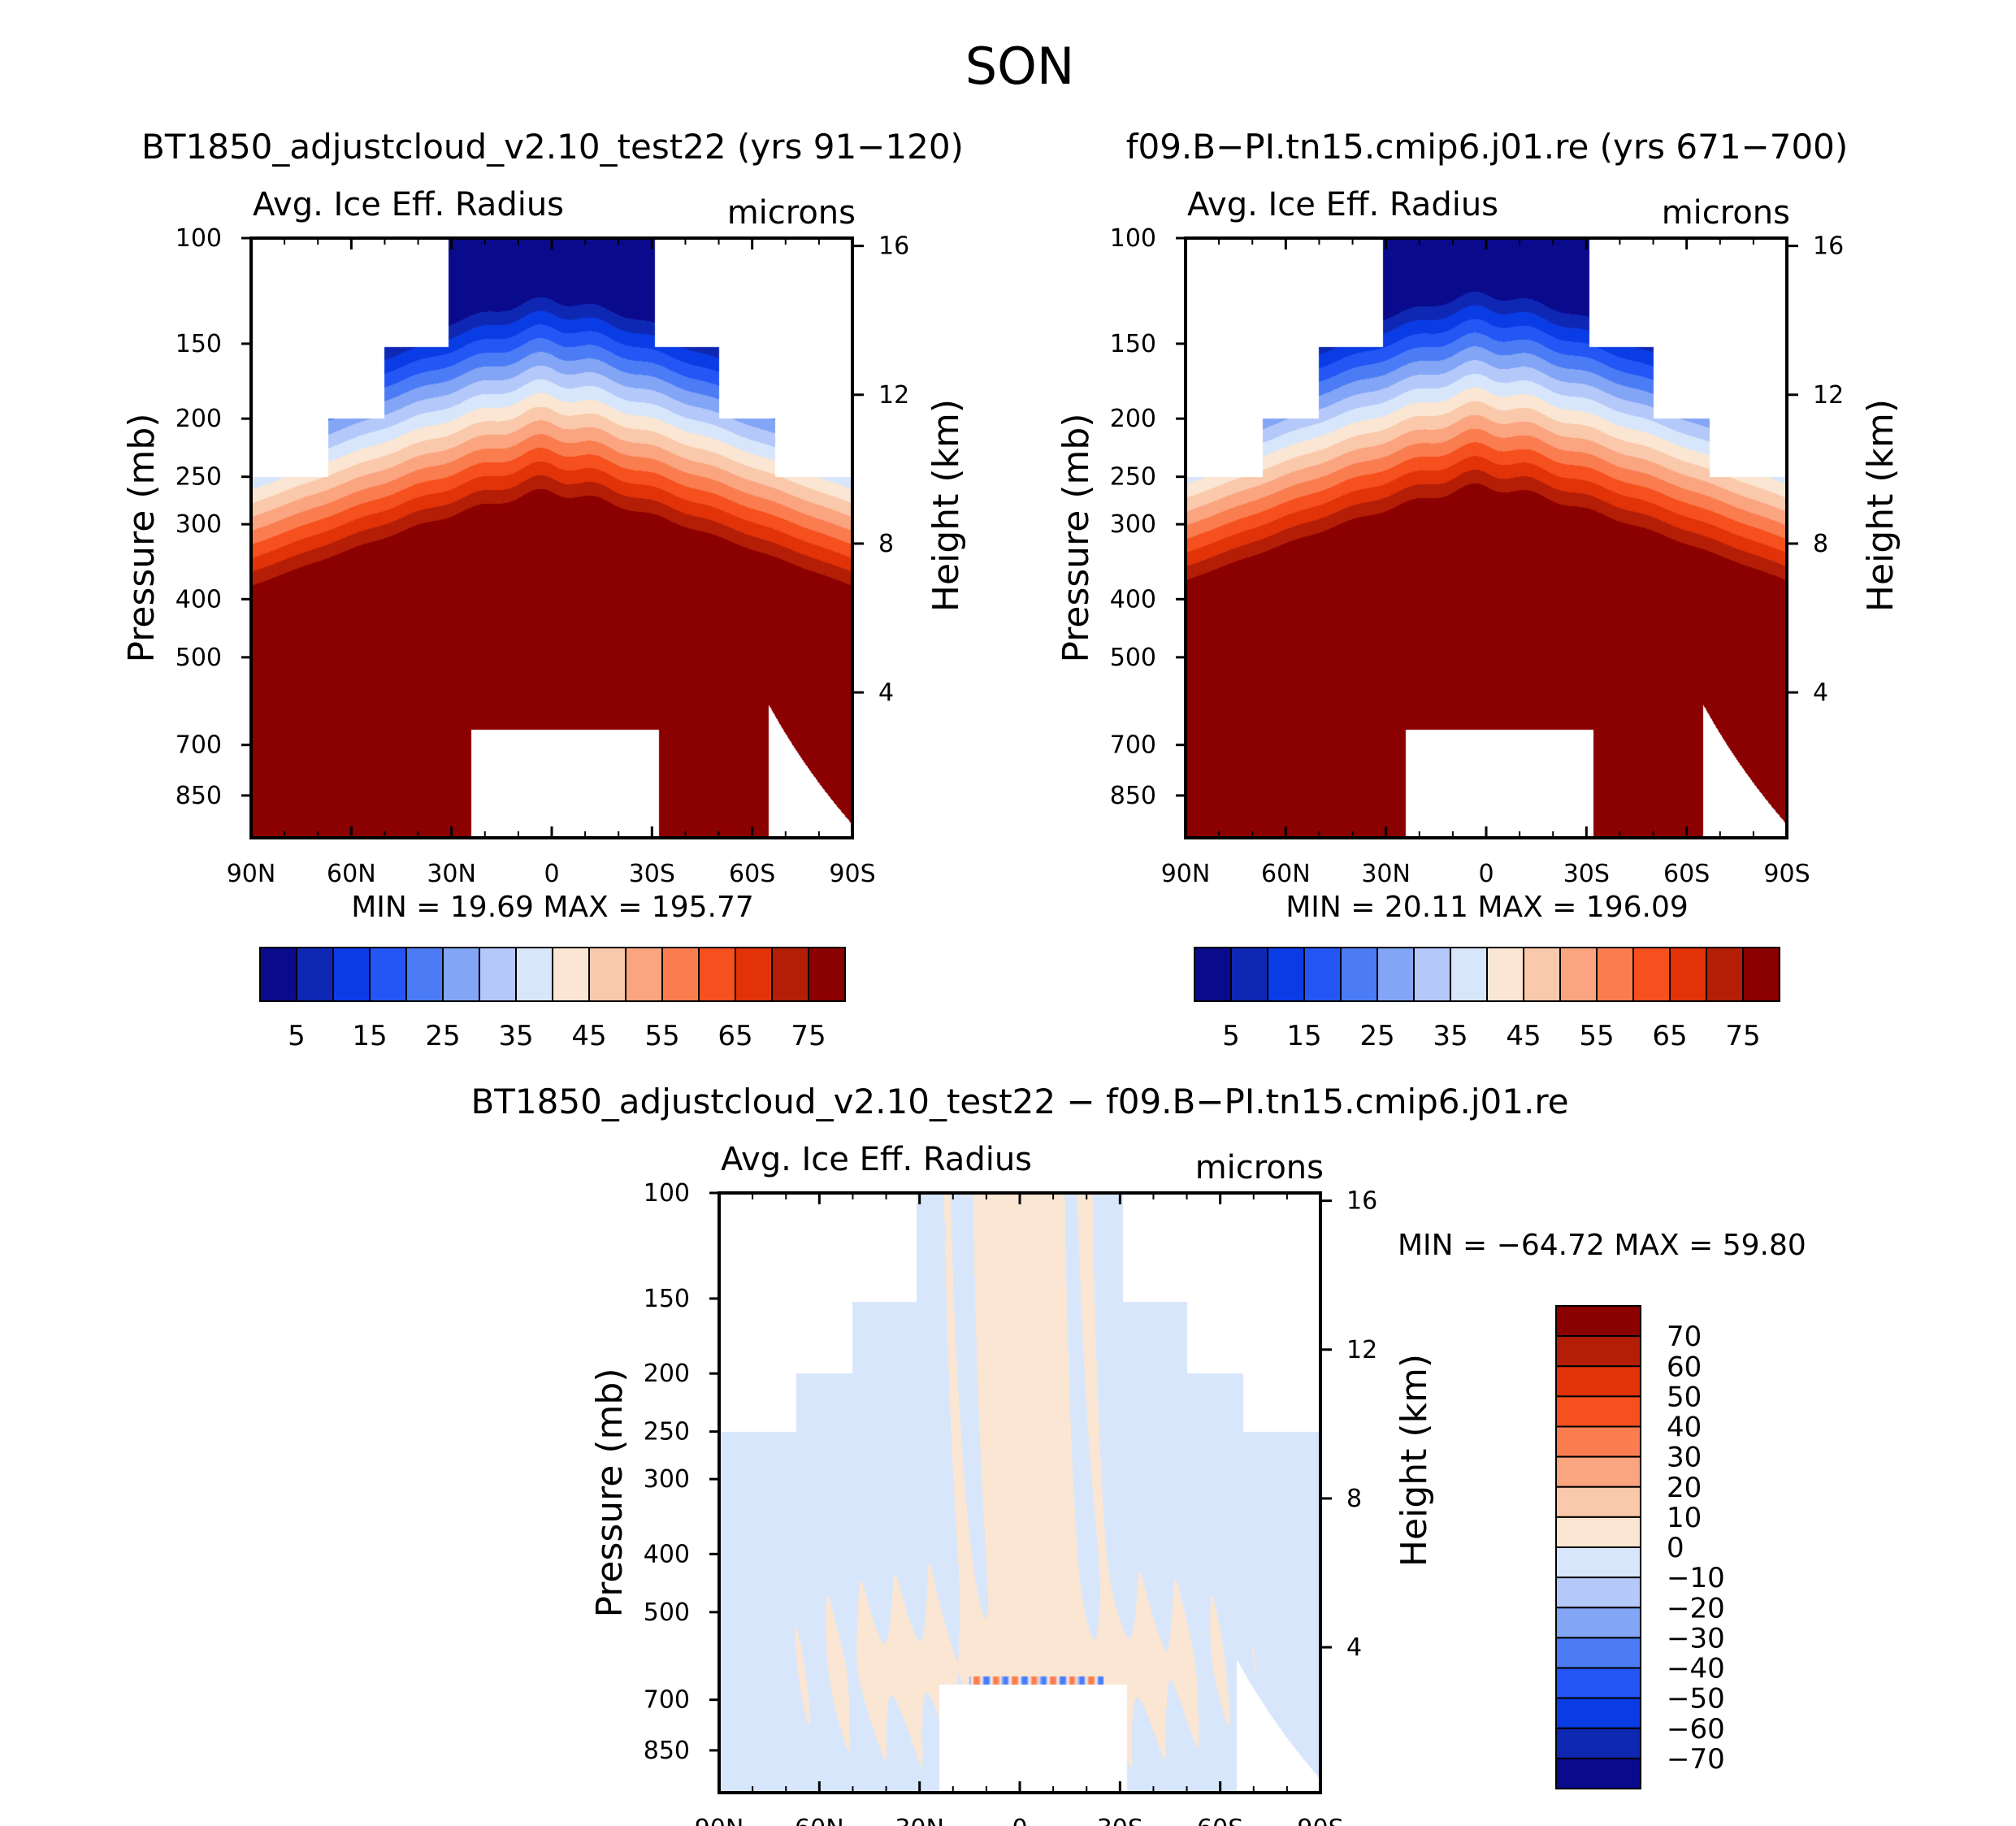 Image resolution: width=2016 pixels, height=1826 pixels. What do you see at coordinates (552, 907) in the screenshot?
I see `min-max-label: MIN = 19.69 MAX = 195.77` at bounding box center [552, 907].